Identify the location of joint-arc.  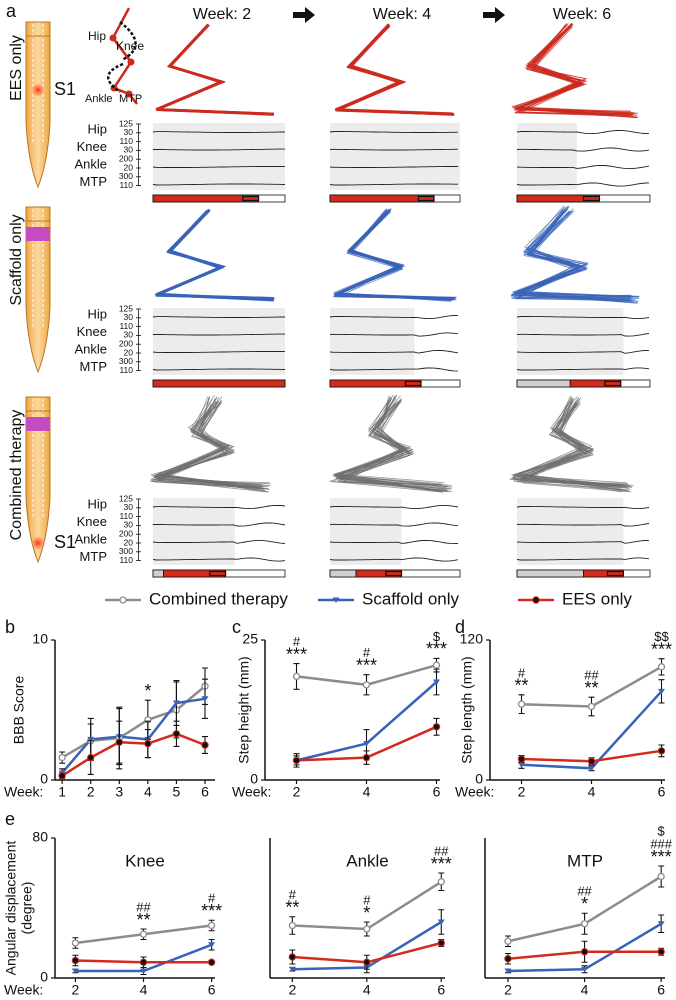
(122, 57).